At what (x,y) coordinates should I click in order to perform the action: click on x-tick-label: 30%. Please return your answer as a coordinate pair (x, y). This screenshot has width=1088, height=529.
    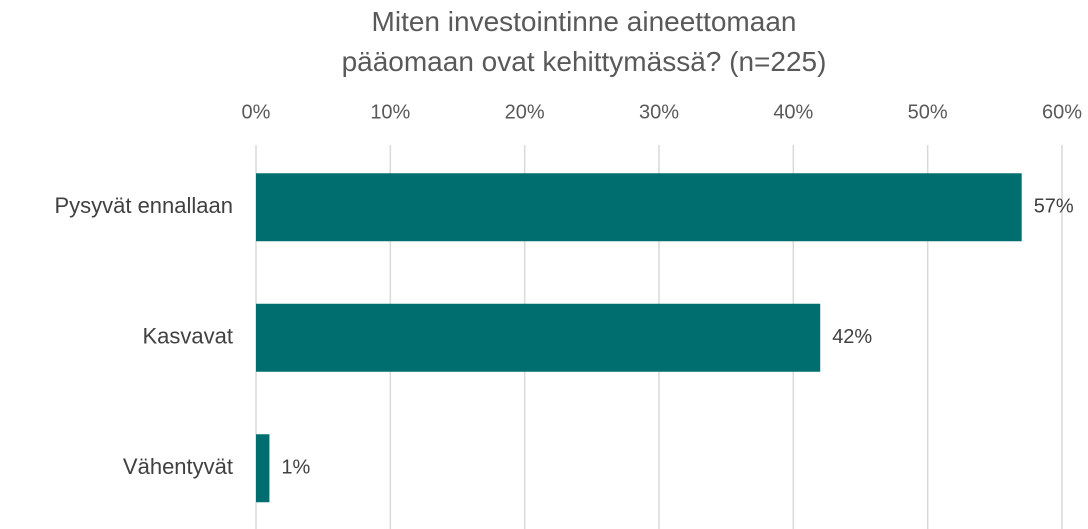
    Looking at the image, I should click on (659, 112).